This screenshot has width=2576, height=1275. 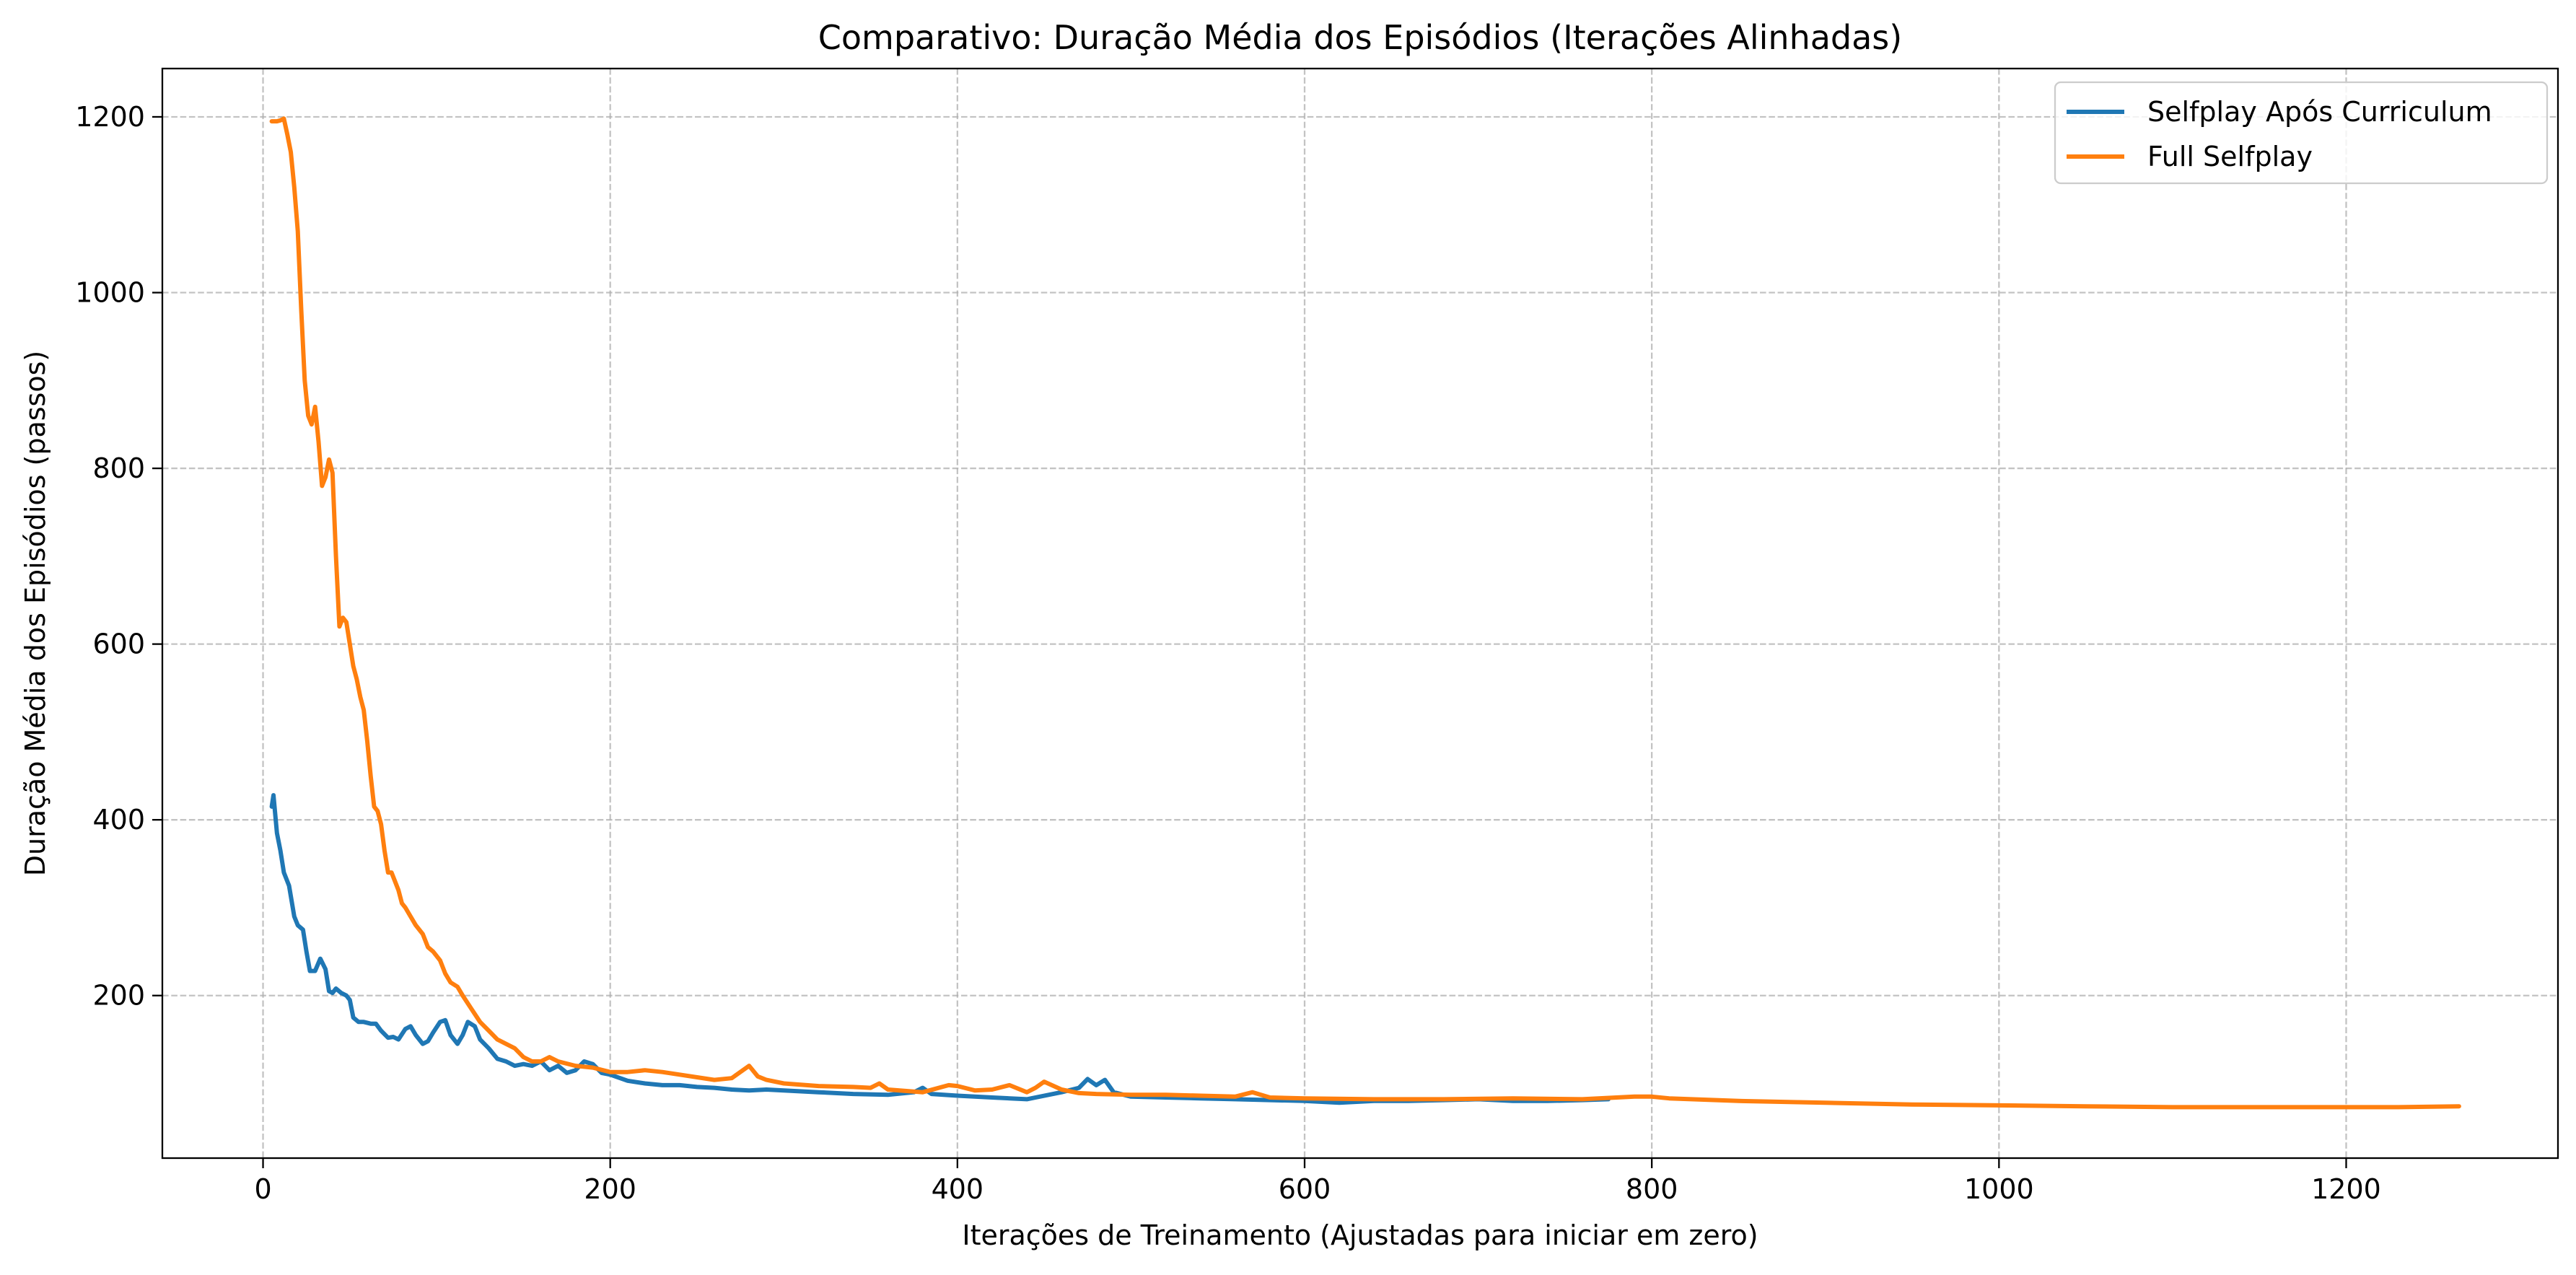 I want to click on x-tick-label: 1000, so click(x=1999, y=1189).